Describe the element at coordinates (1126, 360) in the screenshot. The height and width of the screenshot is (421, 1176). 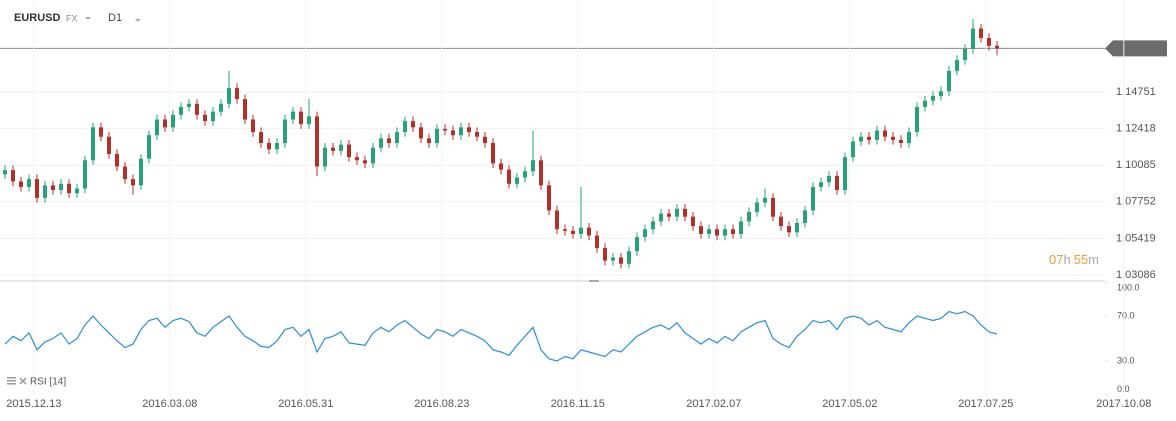
I see `y-tick-label: 30.0` at that location.